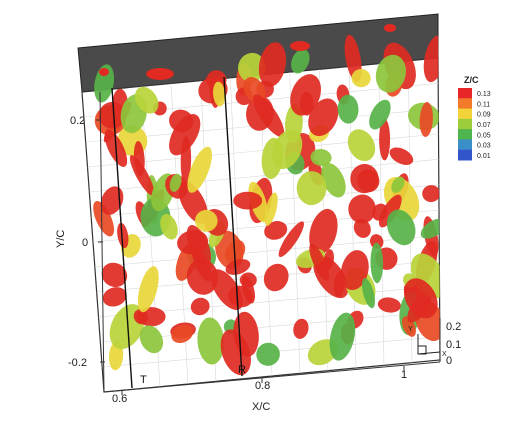 Image resolution: width=520 pixels, height=423 pixels. What do you see at coordinates (474, 118) in the screenshot?
I see `colorbar: Z/C 0.13 0.11 0.09 0.07 0.05 0.03 0.01` at bounding box center [474, 118].